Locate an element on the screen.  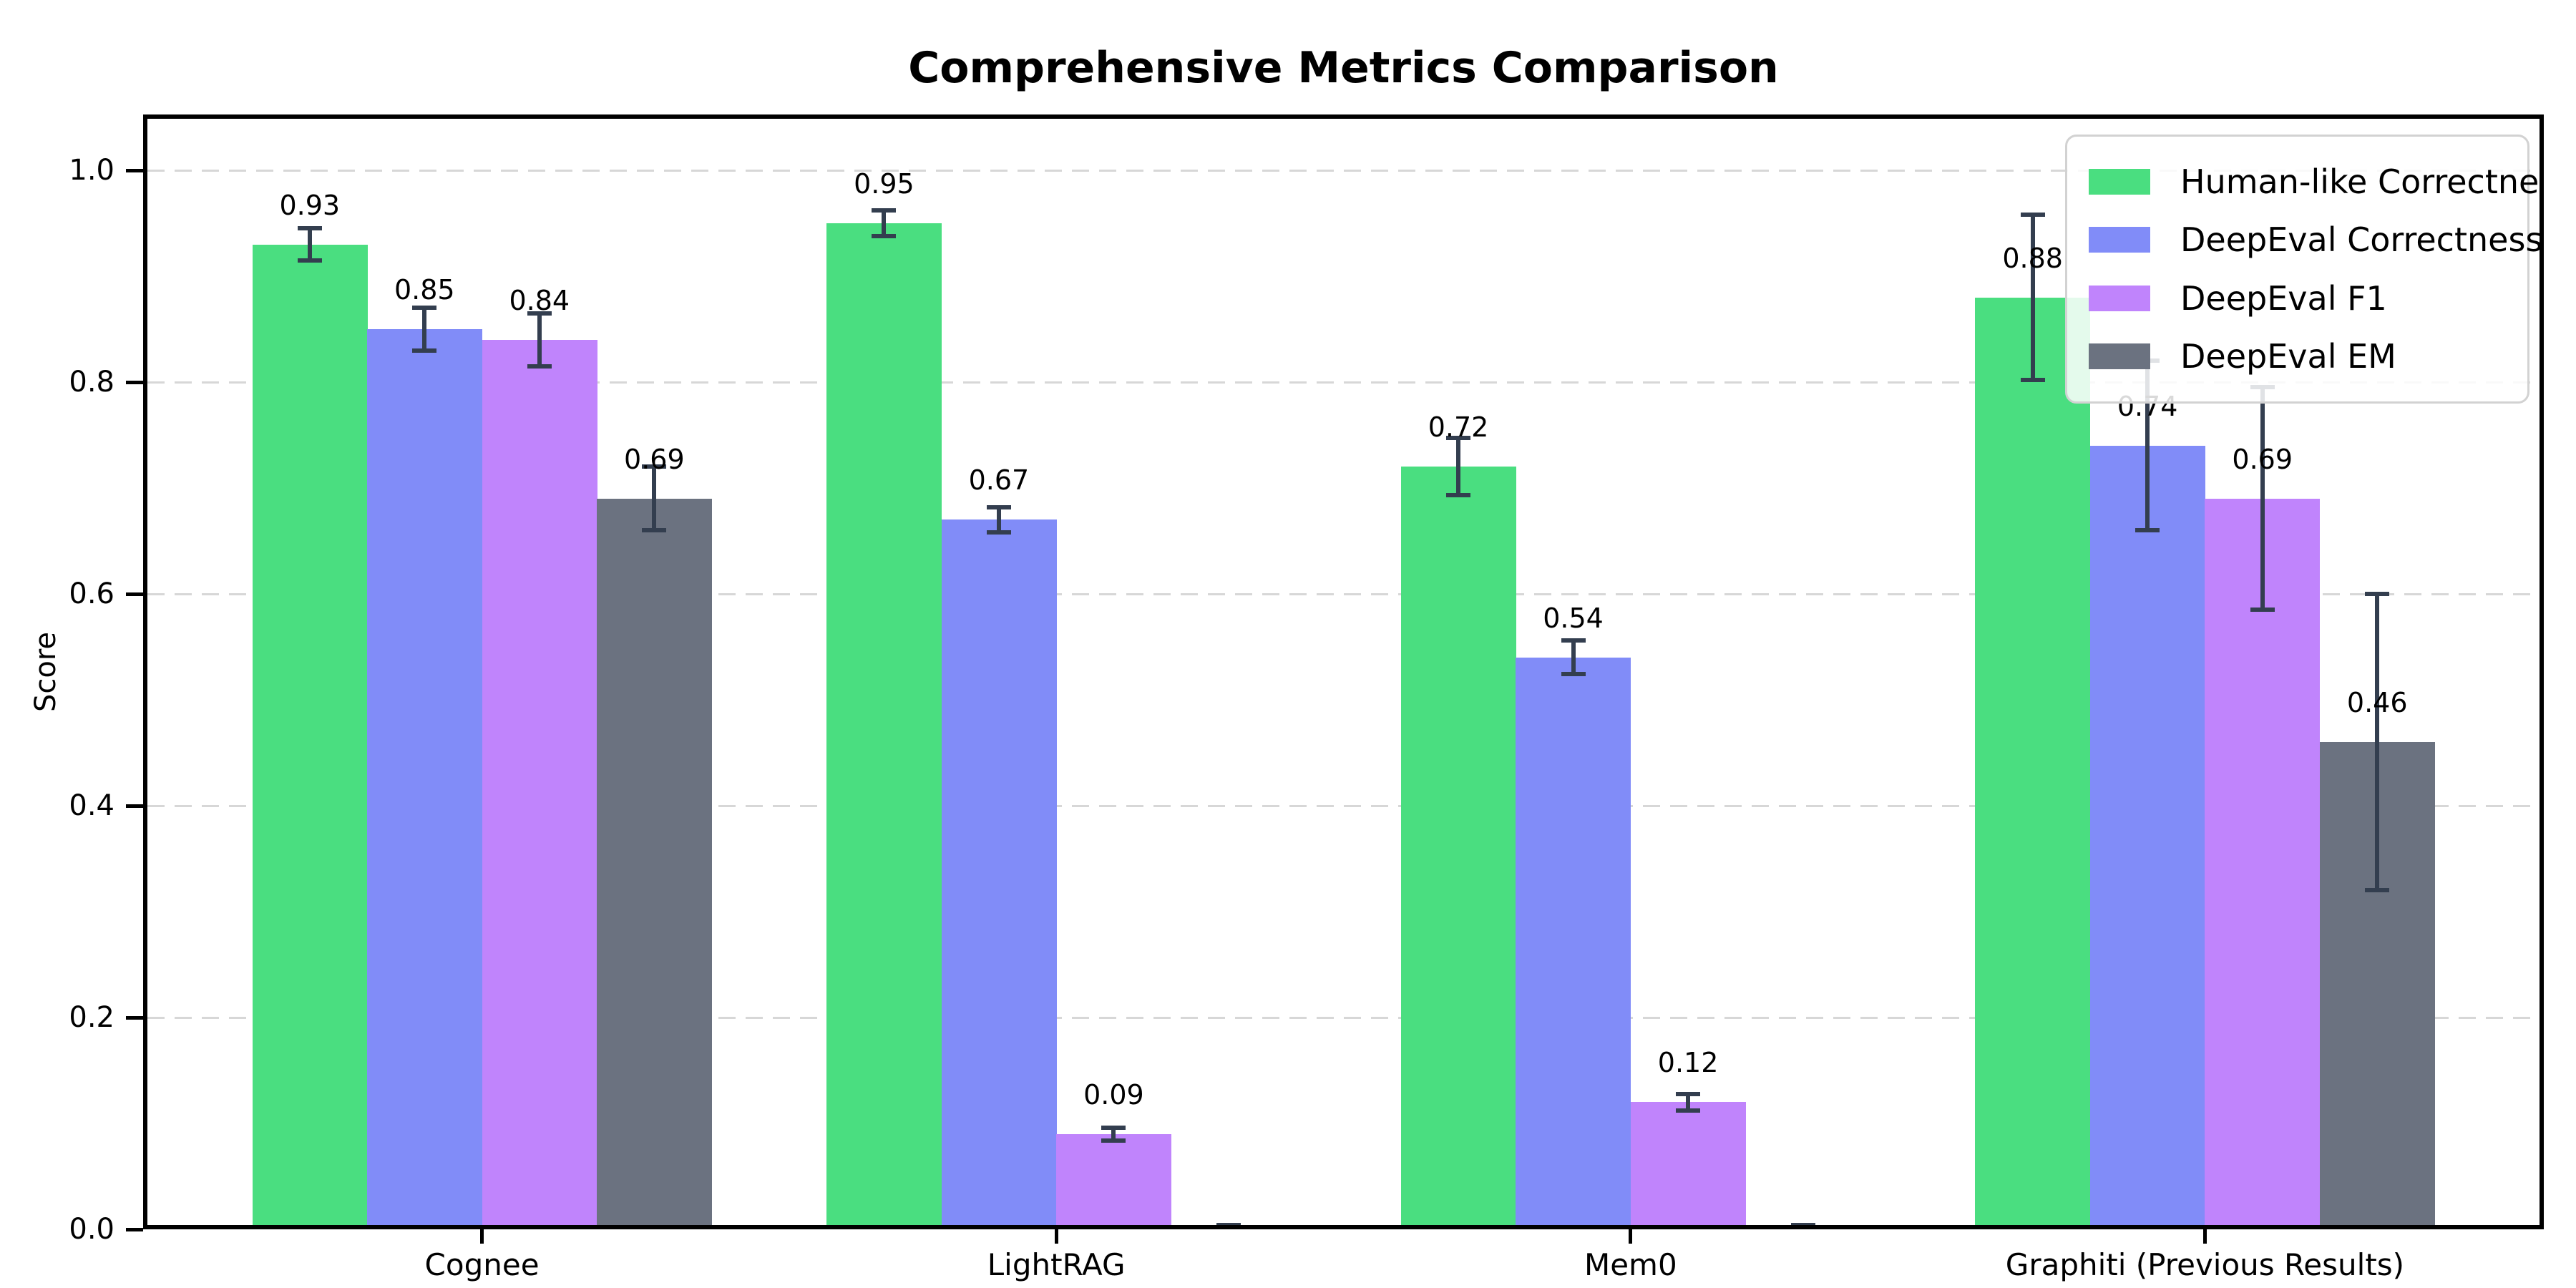
error-cap-bottom-cognee-human-like-correctness is located at coordinates (309, 260).